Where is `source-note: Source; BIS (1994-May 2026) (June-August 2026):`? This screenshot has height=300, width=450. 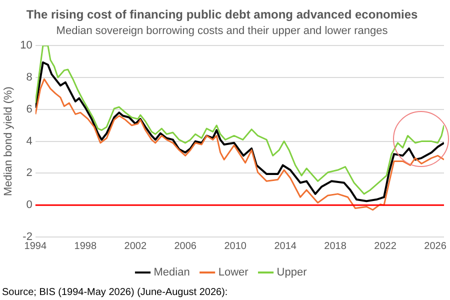
source-note: Source; BIS (1994-May 2026) (June-August 2026): is located at coordinates (115, 292).